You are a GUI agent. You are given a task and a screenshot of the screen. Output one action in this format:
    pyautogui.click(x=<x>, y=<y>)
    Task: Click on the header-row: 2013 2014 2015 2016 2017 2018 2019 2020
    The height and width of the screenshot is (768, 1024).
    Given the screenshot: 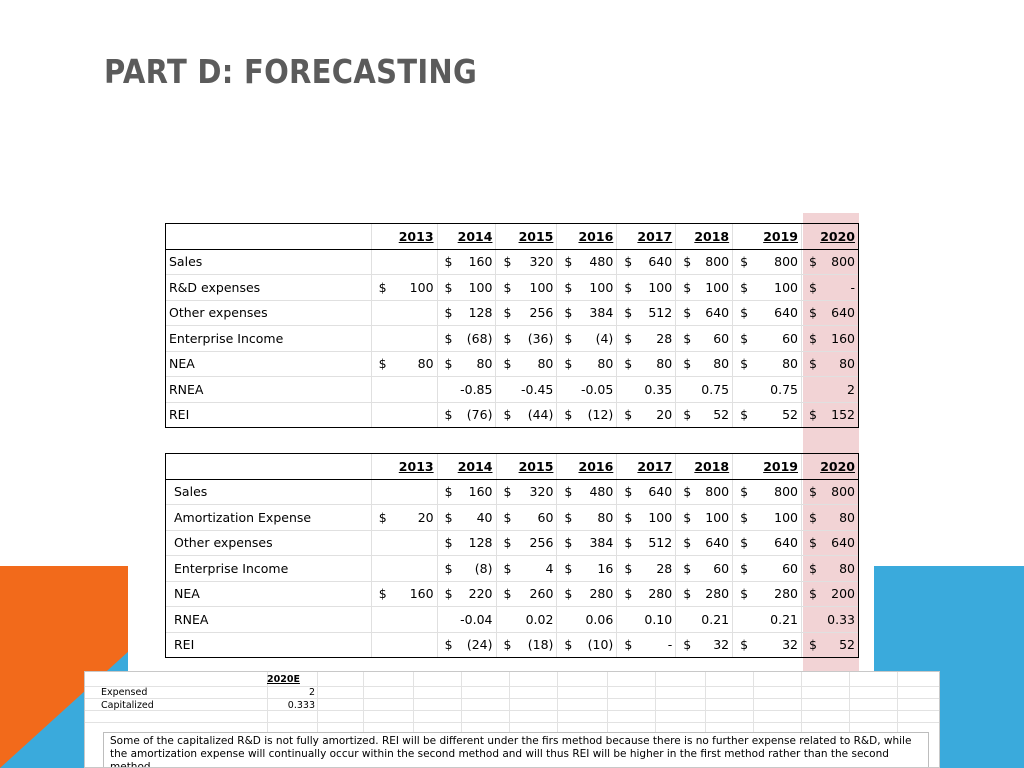 What is the action you would take?
    pyautogui.click(x=512, y=466)
    